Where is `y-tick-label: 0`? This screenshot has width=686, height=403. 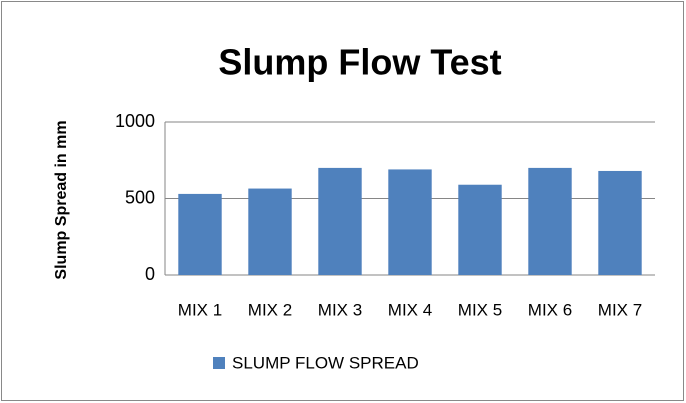 y-tick-label: 0 is located at coordinates (150, 274).